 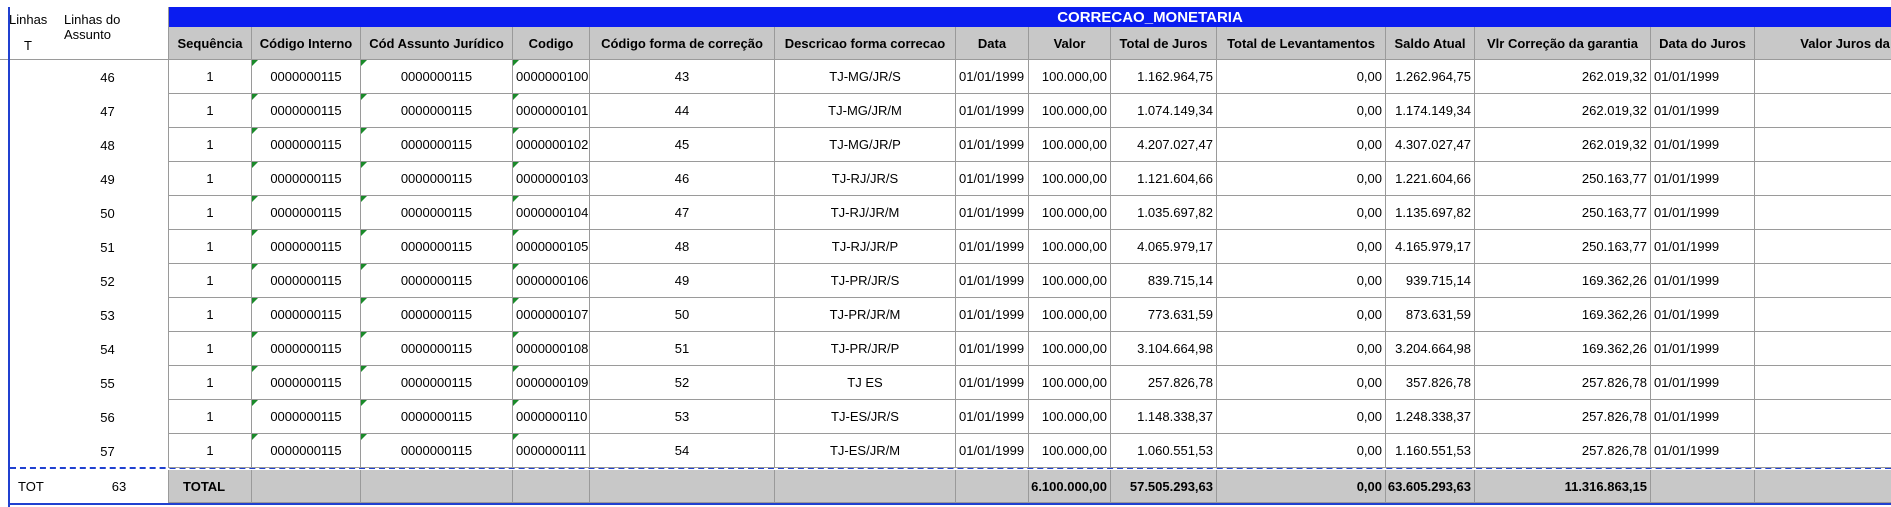 I want to click on cell: 1.135.697,82, so click(x=1430, y=213).